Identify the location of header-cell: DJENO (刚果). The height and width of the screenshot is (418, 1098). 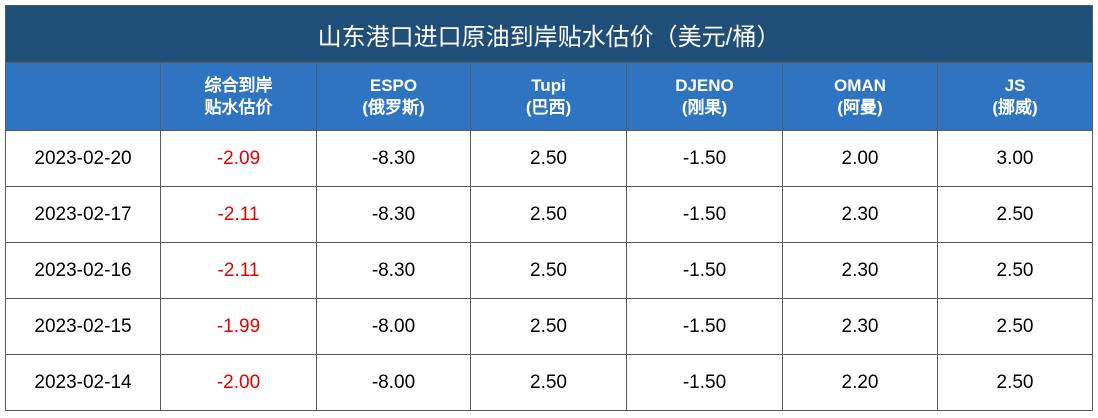
(704, 96).